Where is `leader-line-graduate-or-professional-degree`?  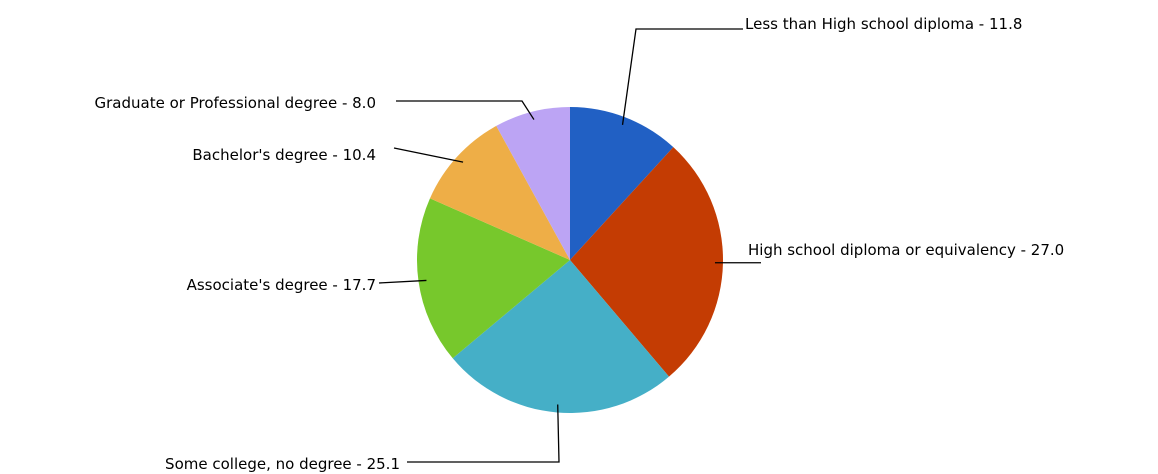 leader-line-graduate-or-professional-degree is located at coordinates (465, 110).